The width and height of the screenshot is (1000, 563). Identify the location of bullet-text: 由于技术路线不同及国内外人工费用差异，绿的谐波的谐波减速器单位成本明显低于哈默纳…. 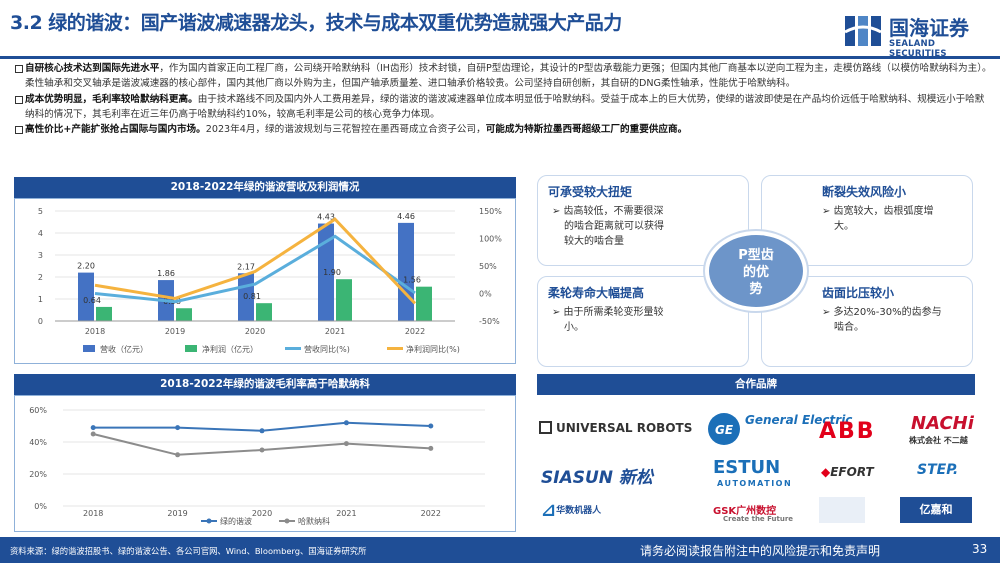
(505, 106).